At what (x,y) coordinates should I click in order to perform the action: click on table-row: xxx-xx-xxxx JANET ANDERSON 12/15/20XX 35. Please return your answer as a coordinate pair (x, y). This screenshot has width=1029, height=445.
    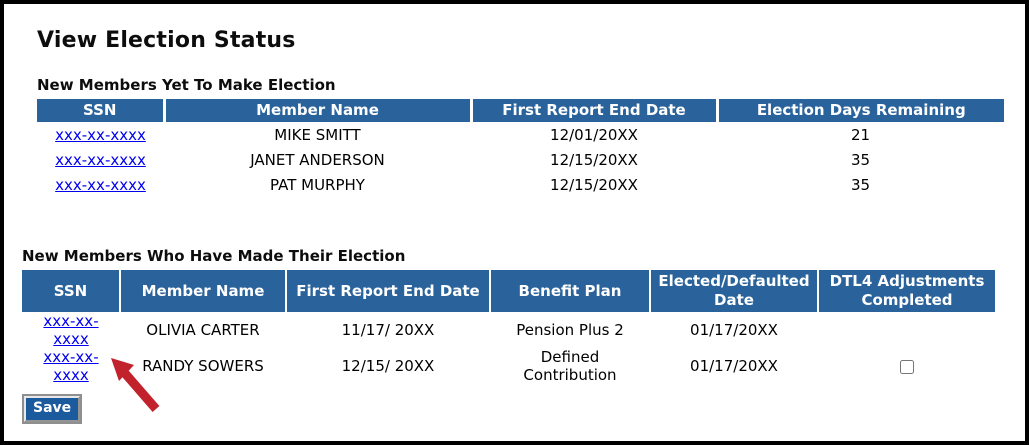
    Looking at the image, I should click on (520, 159).